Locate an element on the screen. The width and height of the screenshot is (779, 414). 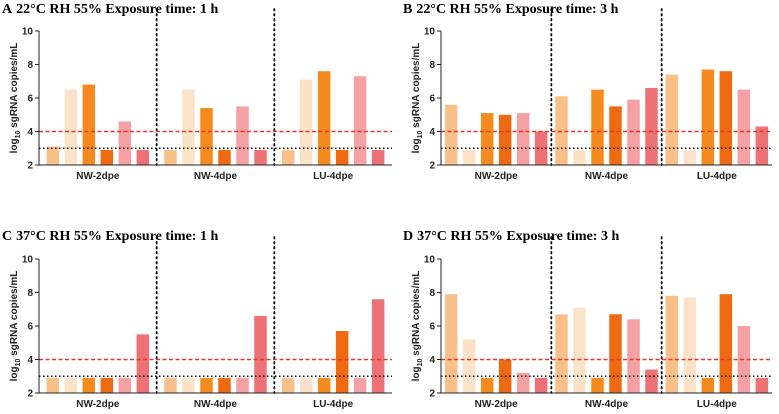
panel-title-text: 37°C RH 55% Exposure time: 3 h is located at coordinates (518, 236).